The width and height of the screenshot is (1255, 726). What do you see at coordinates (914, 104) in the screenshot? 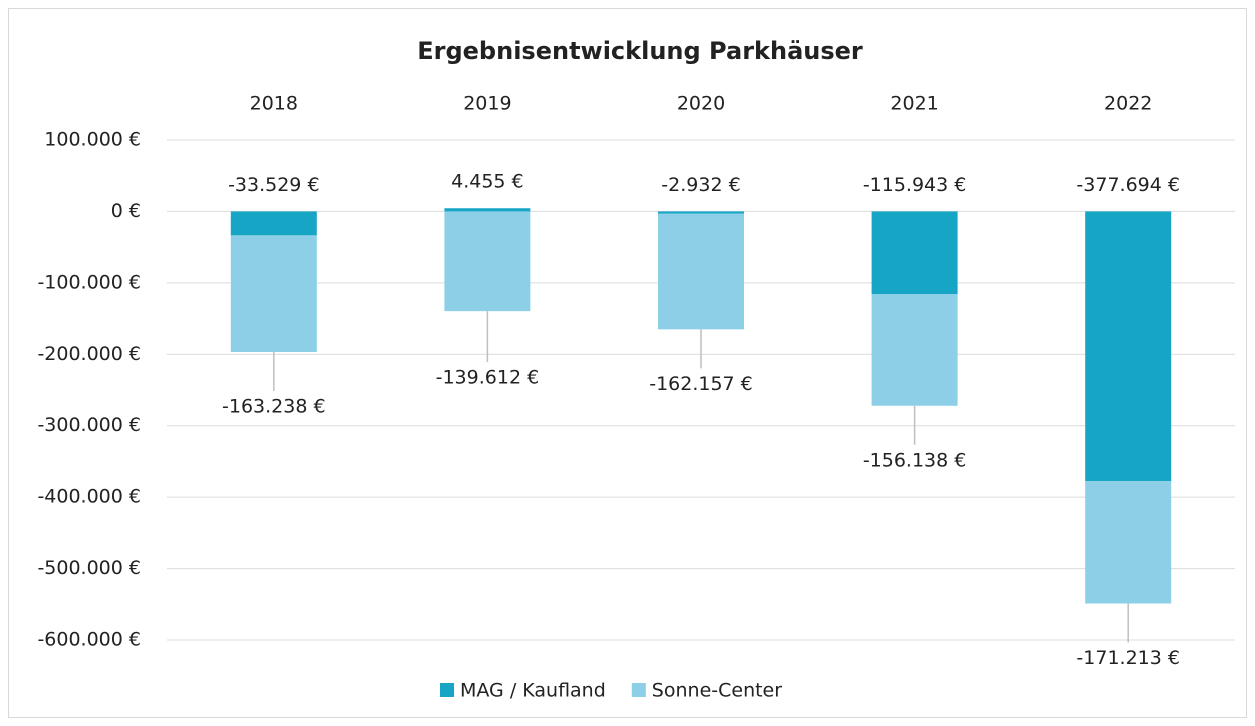
I see `x-tick-label: 2021` at bounding box center [914, 104].